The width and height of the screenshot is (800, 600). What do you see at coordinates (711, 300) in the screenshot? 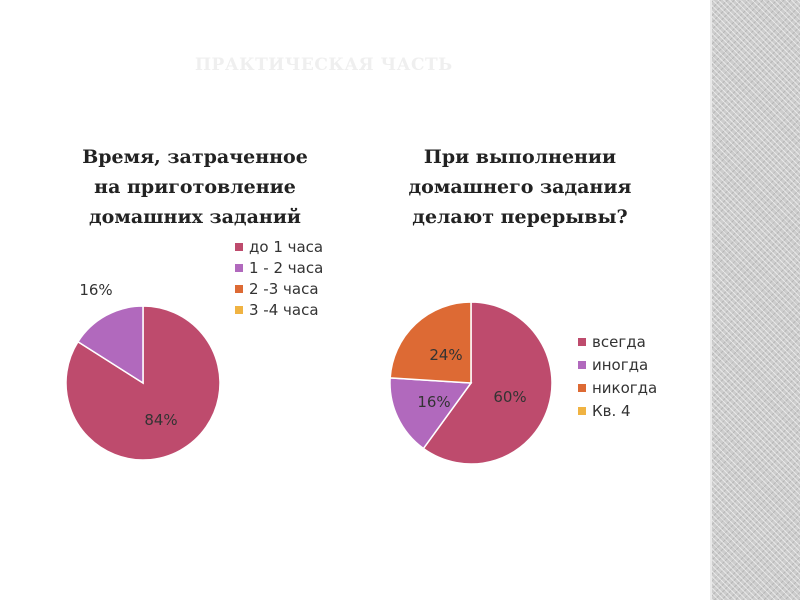
I see `side-strip-edge` at bounding box center [711, 300].